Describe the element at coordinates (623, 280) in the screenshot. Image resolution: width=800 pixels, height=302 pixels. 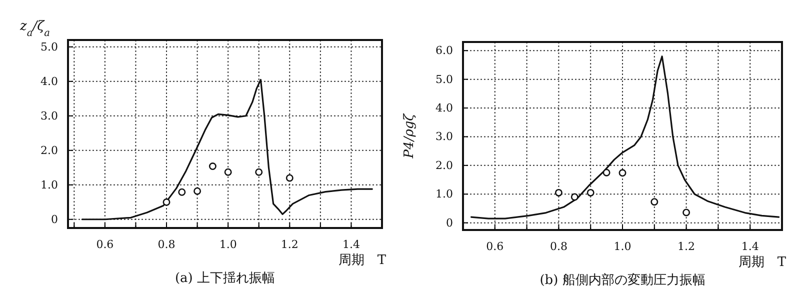
I see `text: (b) 船側内部の変動圧力振幅` at that location.